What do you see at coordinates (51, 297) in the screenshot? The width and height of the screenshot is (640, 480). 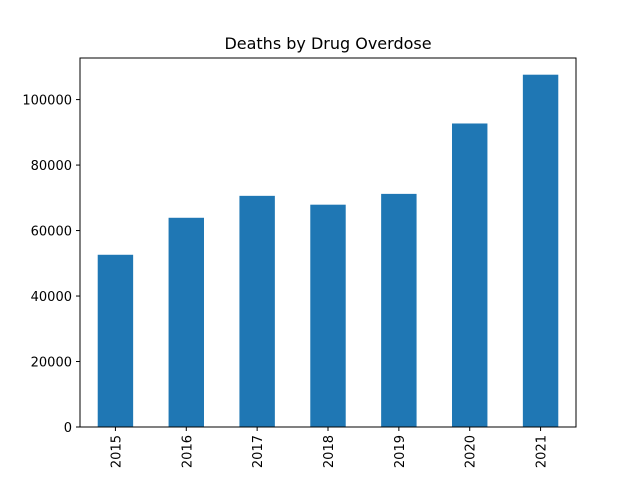 I see `y-tick-label: 40000` at bounding box center [51, 297].